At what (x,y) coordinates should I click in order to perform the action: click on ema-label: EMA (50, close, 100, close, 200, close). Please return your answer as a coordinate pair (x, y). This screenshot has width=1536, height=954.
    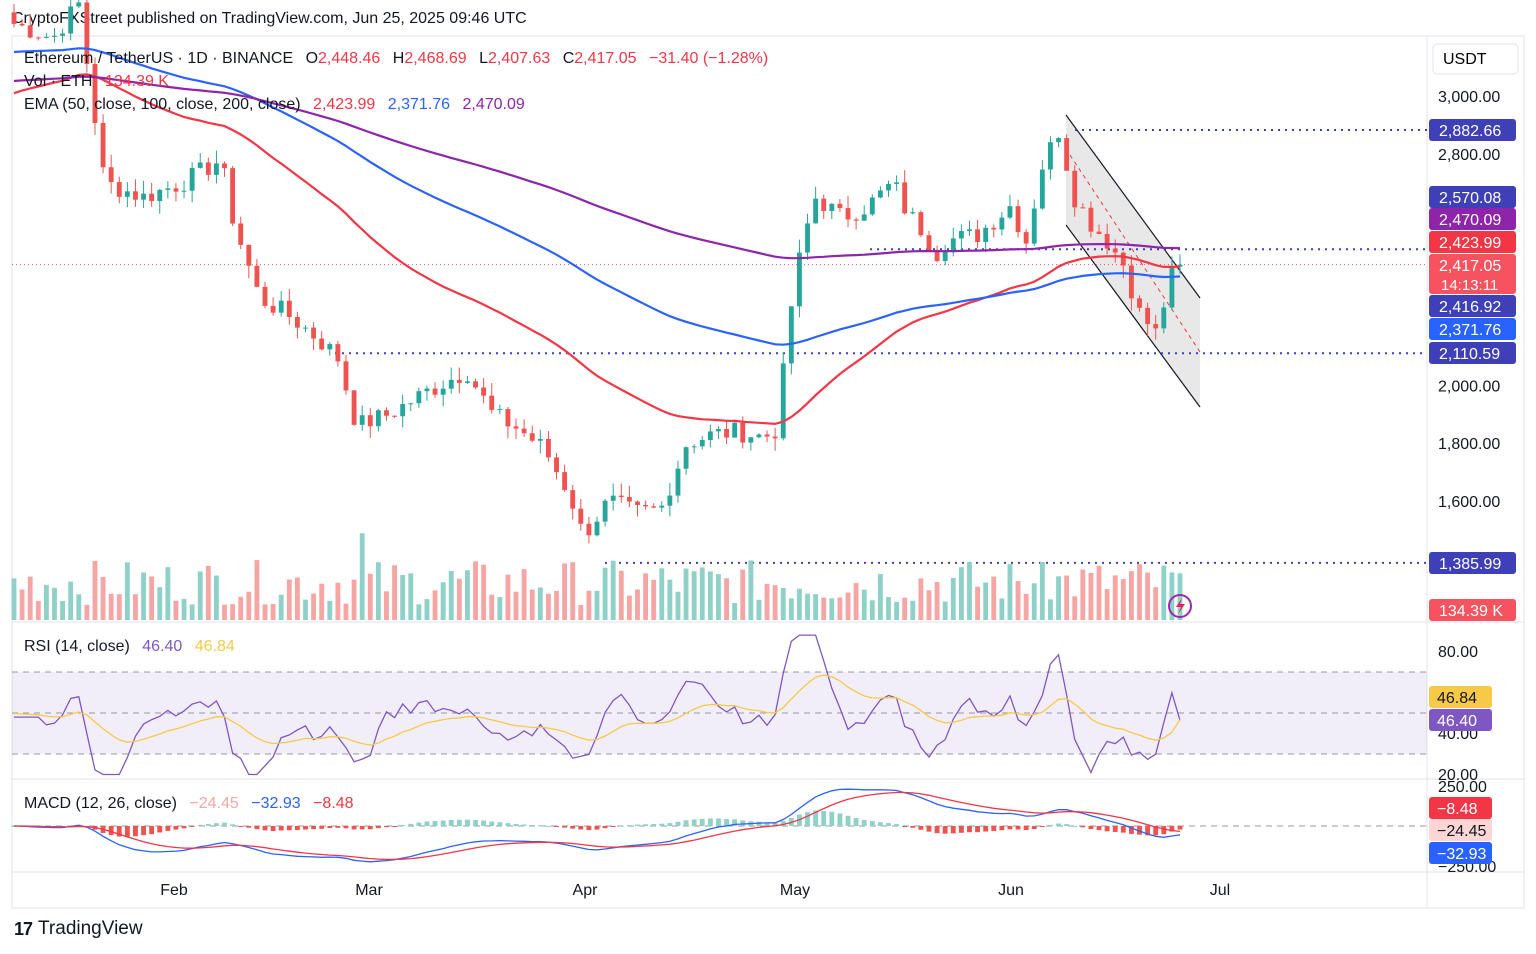
    Looking at the image, I should click on (162, 104).